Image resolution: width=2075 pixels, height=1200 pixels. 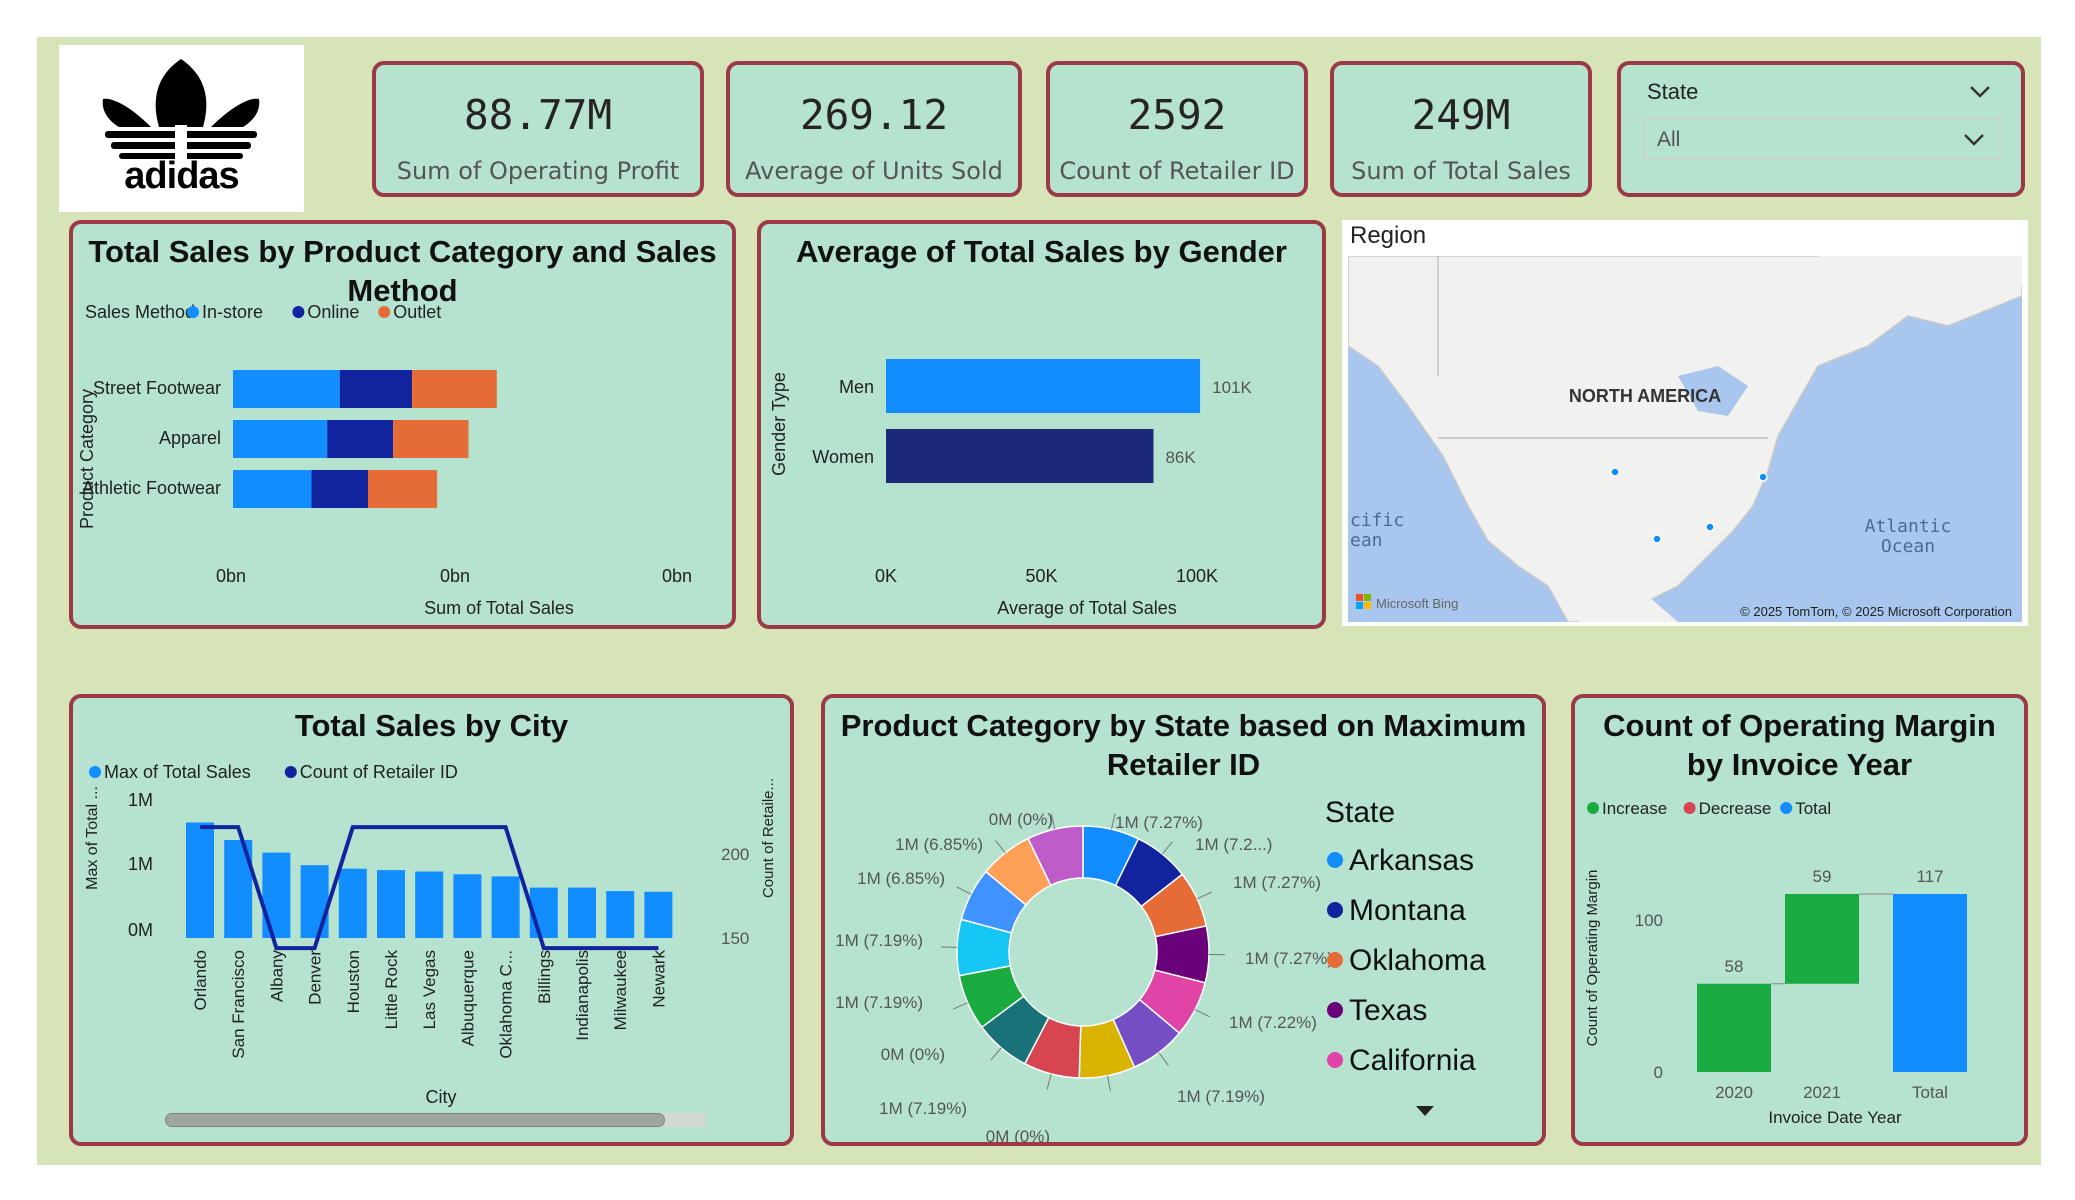 What do you see at coordinates (276, 976) in the screenshot?
I see `city-label: Albany` at bounding box center [276, 976].